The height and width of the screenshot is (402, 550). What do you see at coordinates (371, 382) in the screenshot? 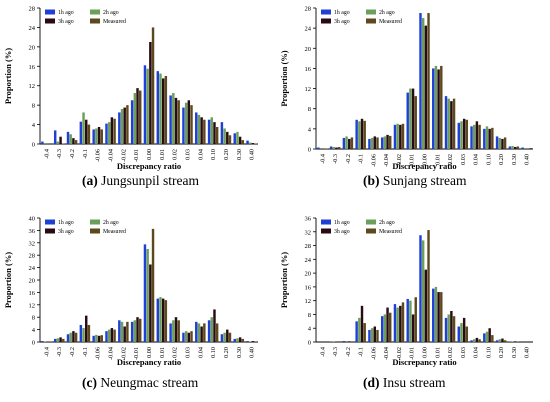
I see `caption-letter: (d)` at bounding box center [371, 382].